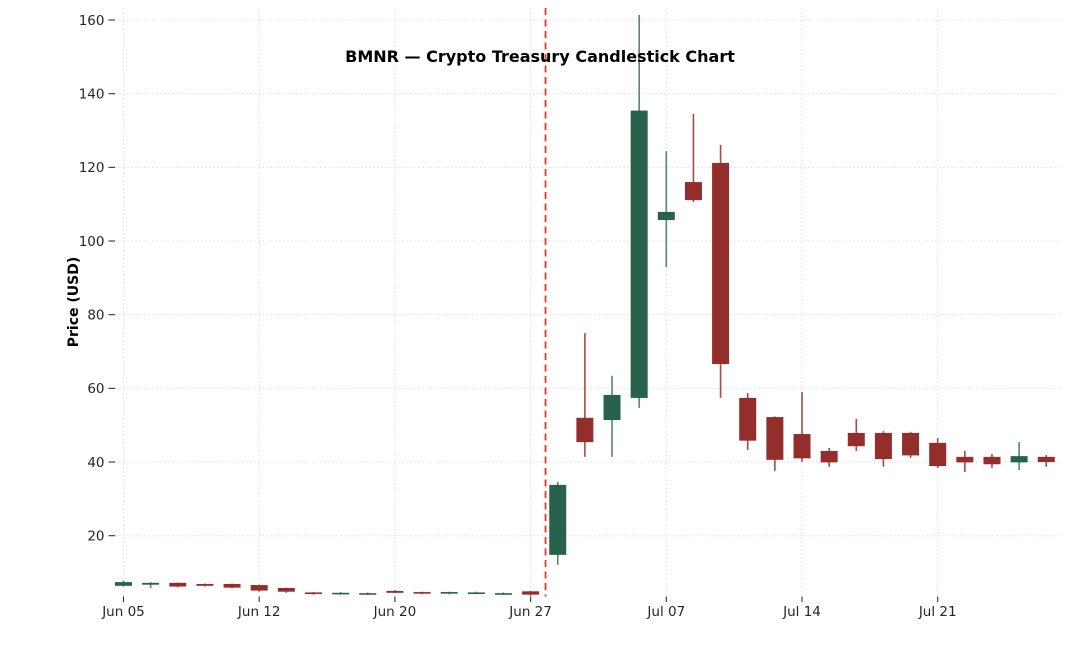 The image size is (1080, 650). What do you see at coordinates (92, 21) in the screenshot?
I see `y-tick-label-160: 160` at bounding box center [92, 21].